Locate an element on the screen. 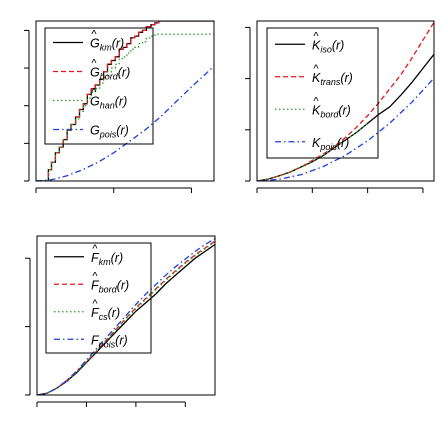  panel-funcao-k-series-k-iso-r is located at coordinates (345, 117).